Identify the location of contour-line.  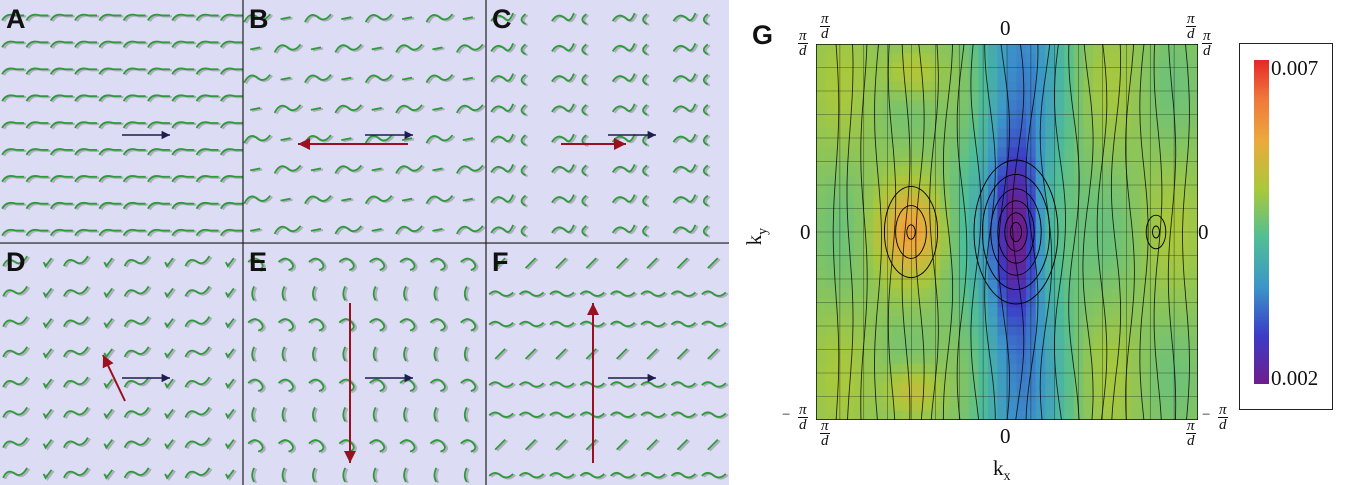
(990, 232).